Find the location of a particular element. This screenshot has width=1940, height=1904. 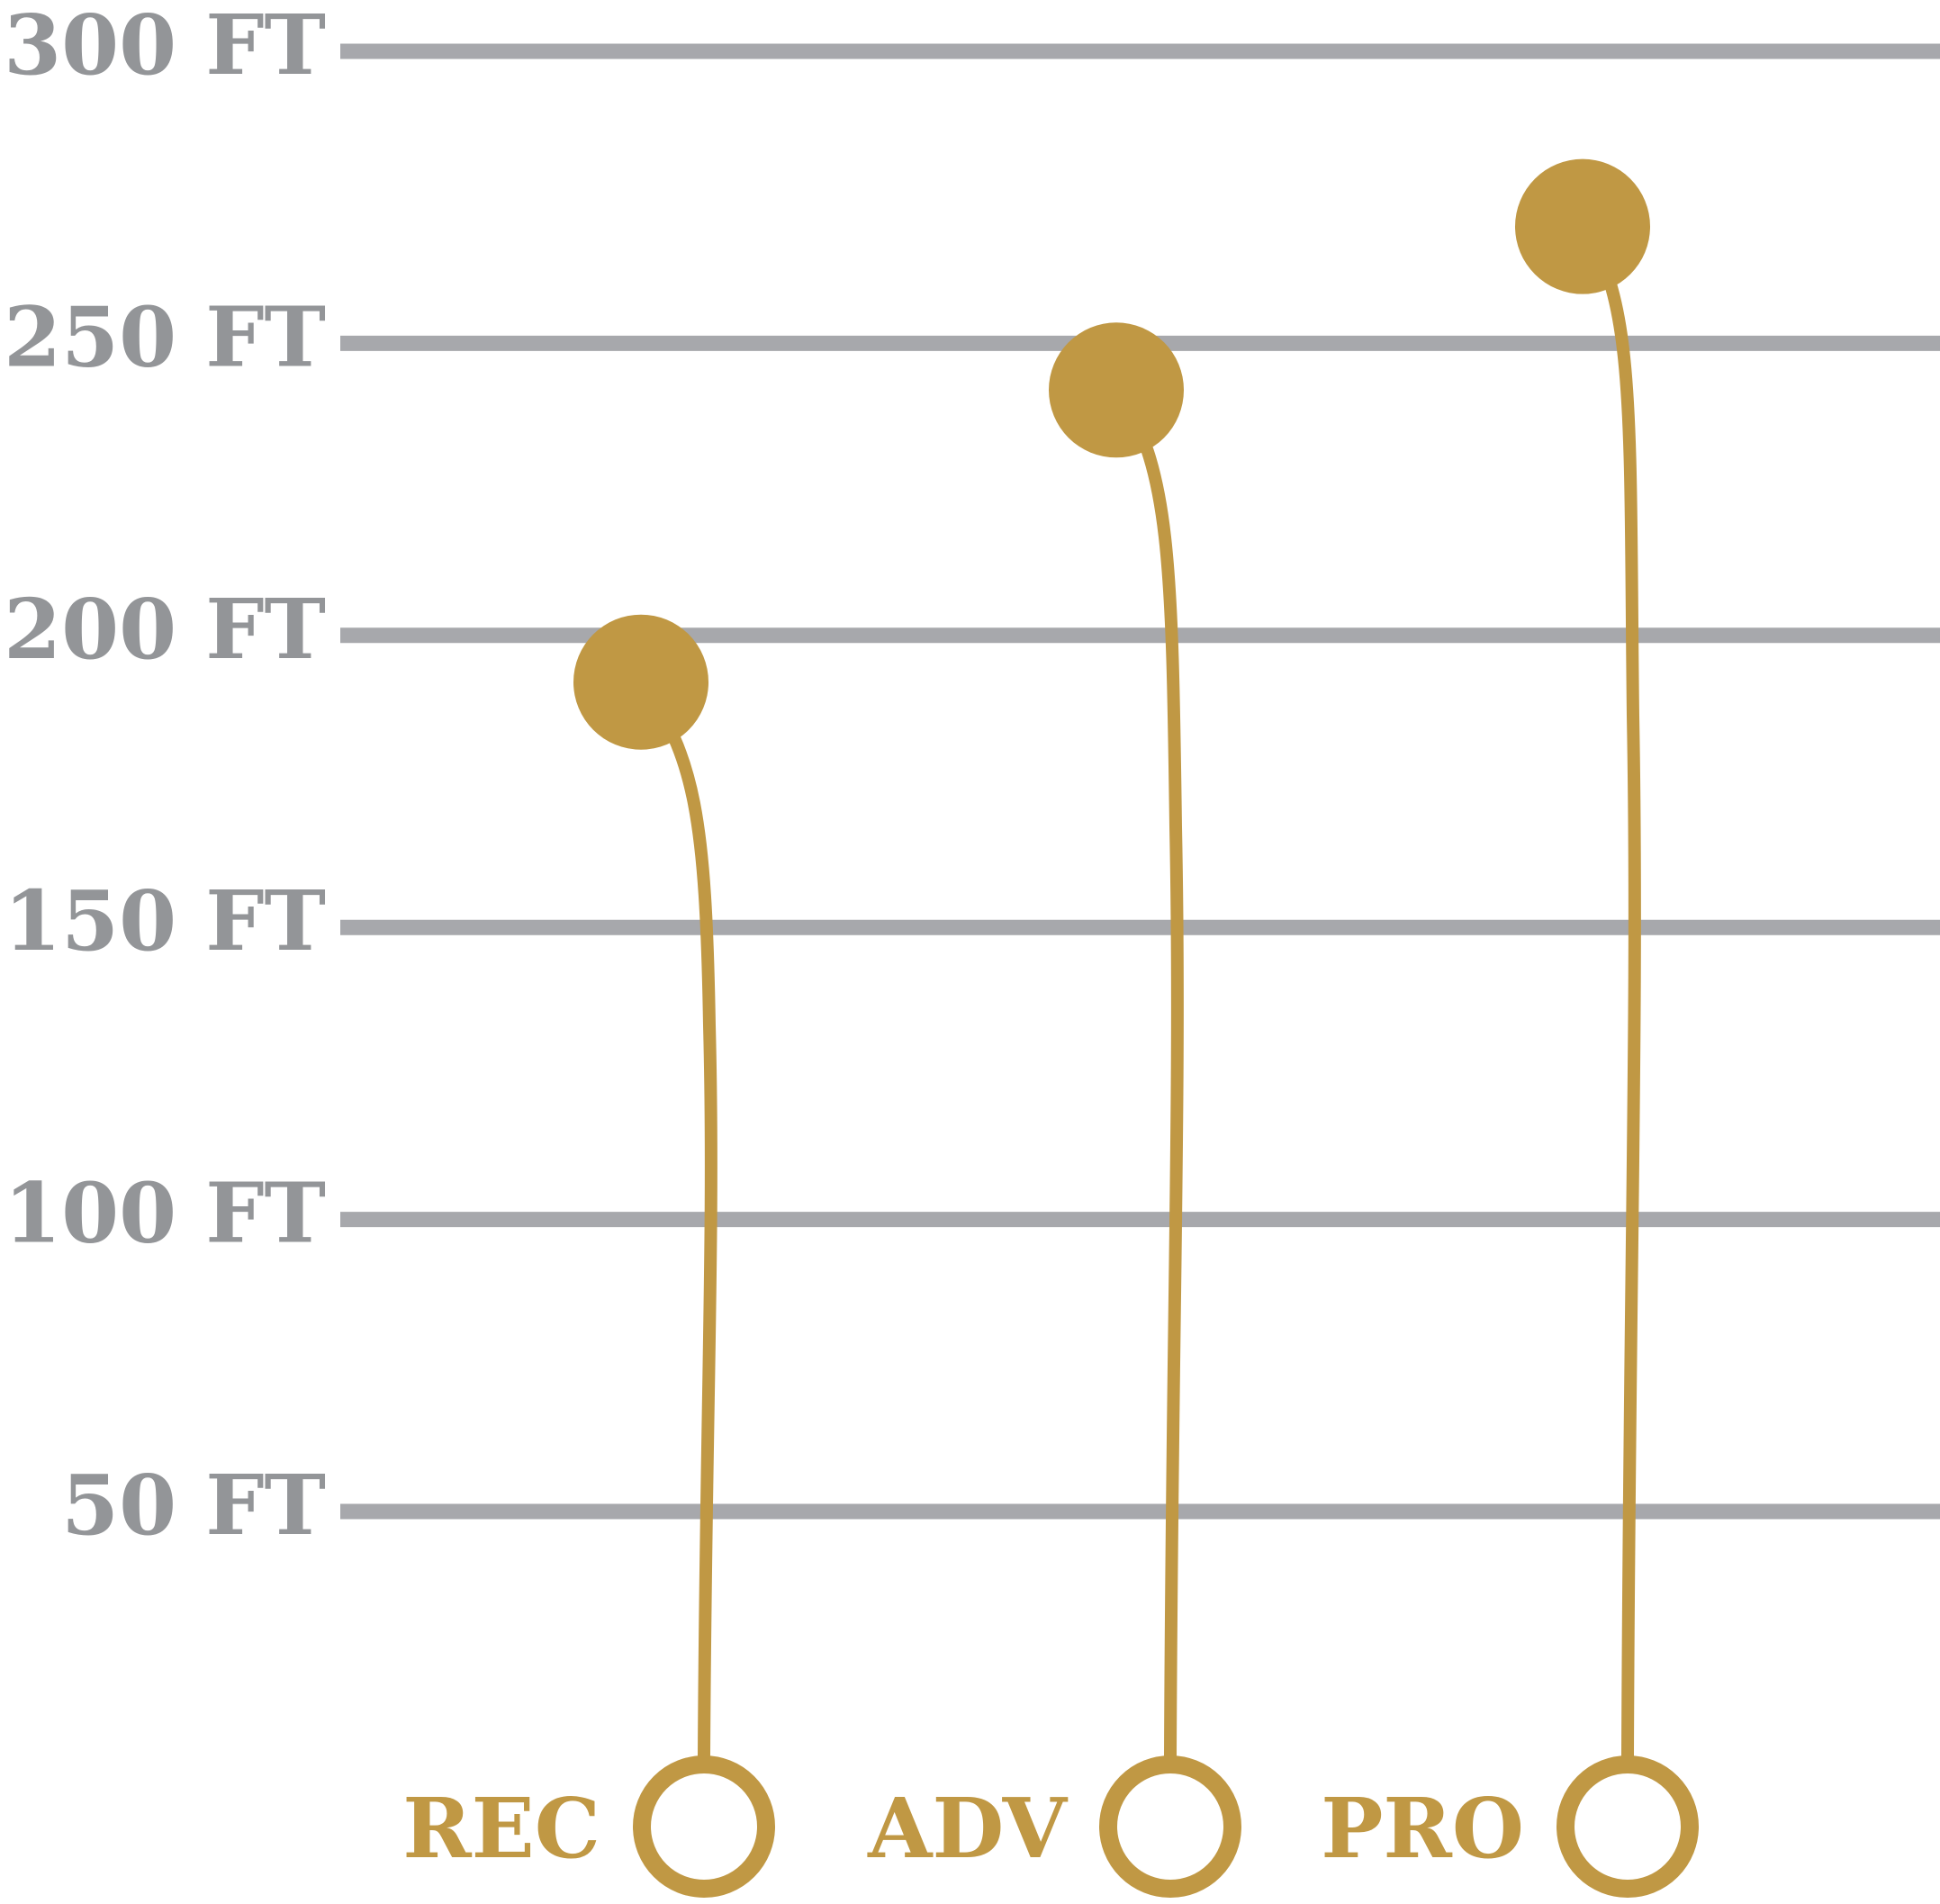

category-labels: REC ADV PRO is located at coordinates (963, 1828).